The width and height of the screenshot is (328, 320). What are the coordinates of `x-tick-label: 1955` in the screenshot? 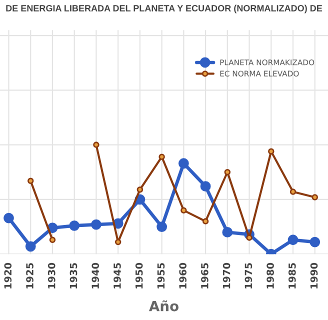 It's located at (161, 275).